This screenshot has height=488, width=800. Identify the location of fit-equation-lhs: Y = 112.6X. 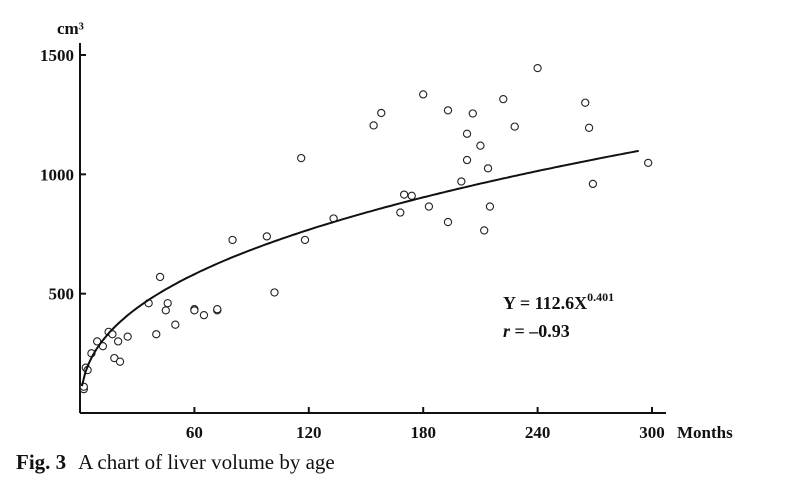
(545, 303).